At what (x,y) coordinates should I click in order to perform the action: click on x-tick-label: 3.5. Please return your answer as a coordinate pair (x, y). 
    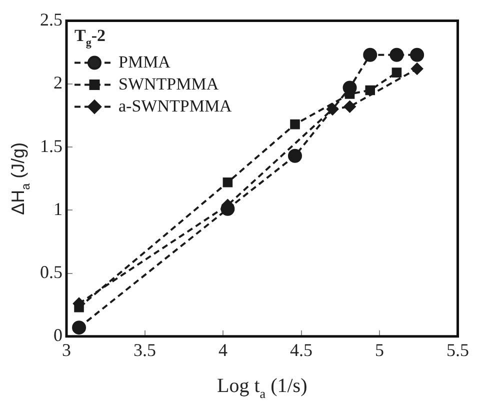
    Looking at the image, I should click on (145, 350).